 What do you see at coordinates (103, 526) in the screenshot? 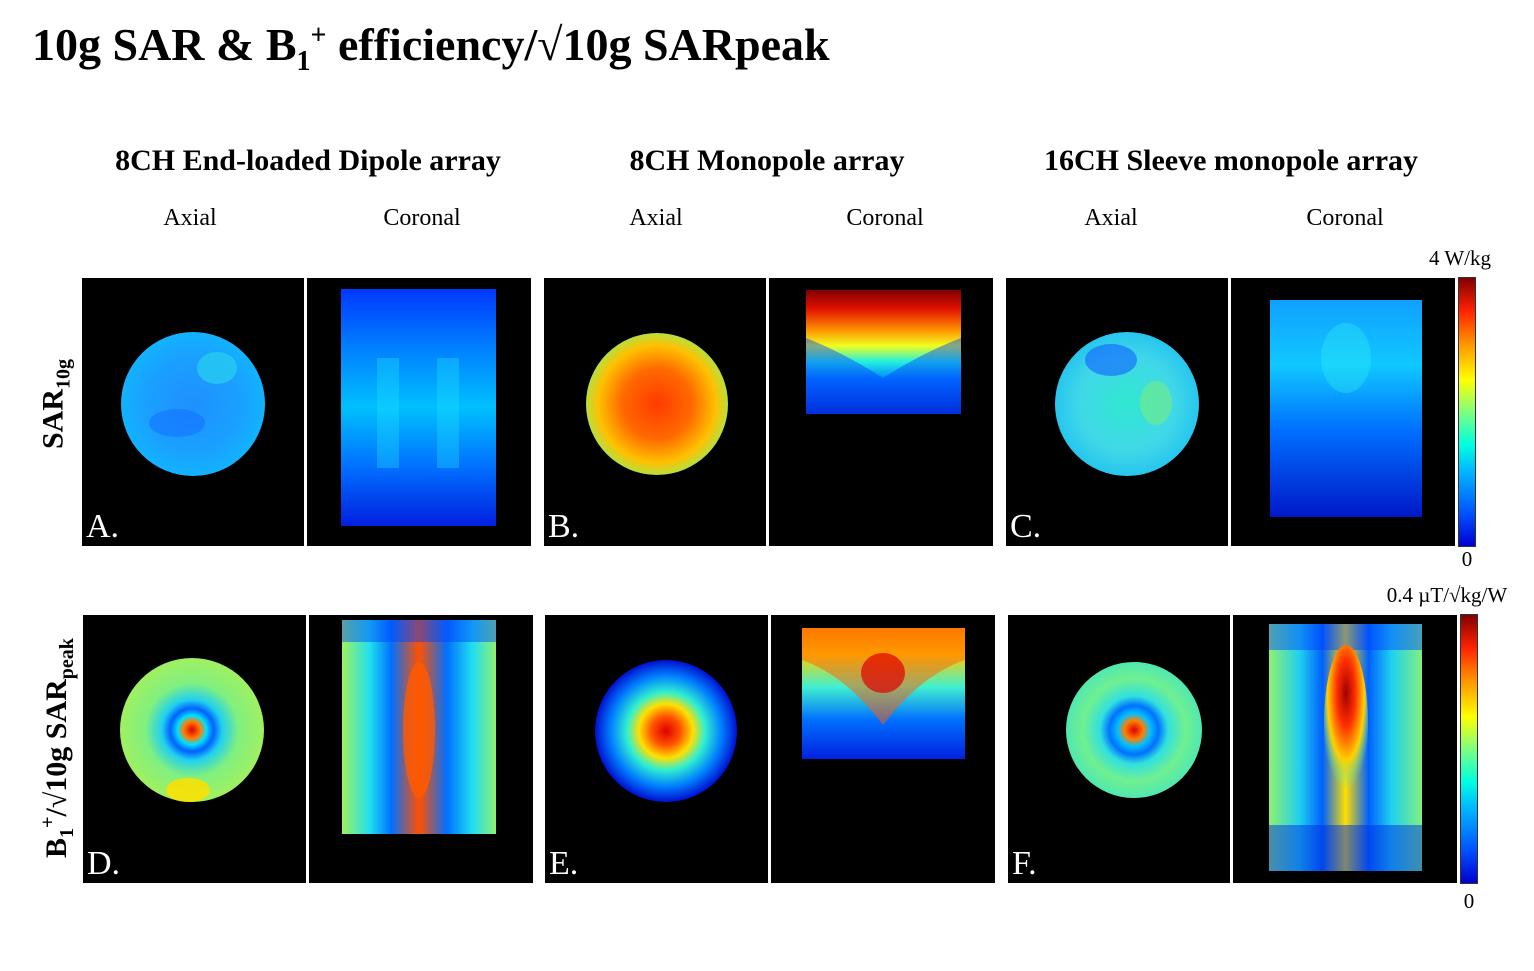
I see `panel-letter-a: A.` at bounding box center [103, 526].